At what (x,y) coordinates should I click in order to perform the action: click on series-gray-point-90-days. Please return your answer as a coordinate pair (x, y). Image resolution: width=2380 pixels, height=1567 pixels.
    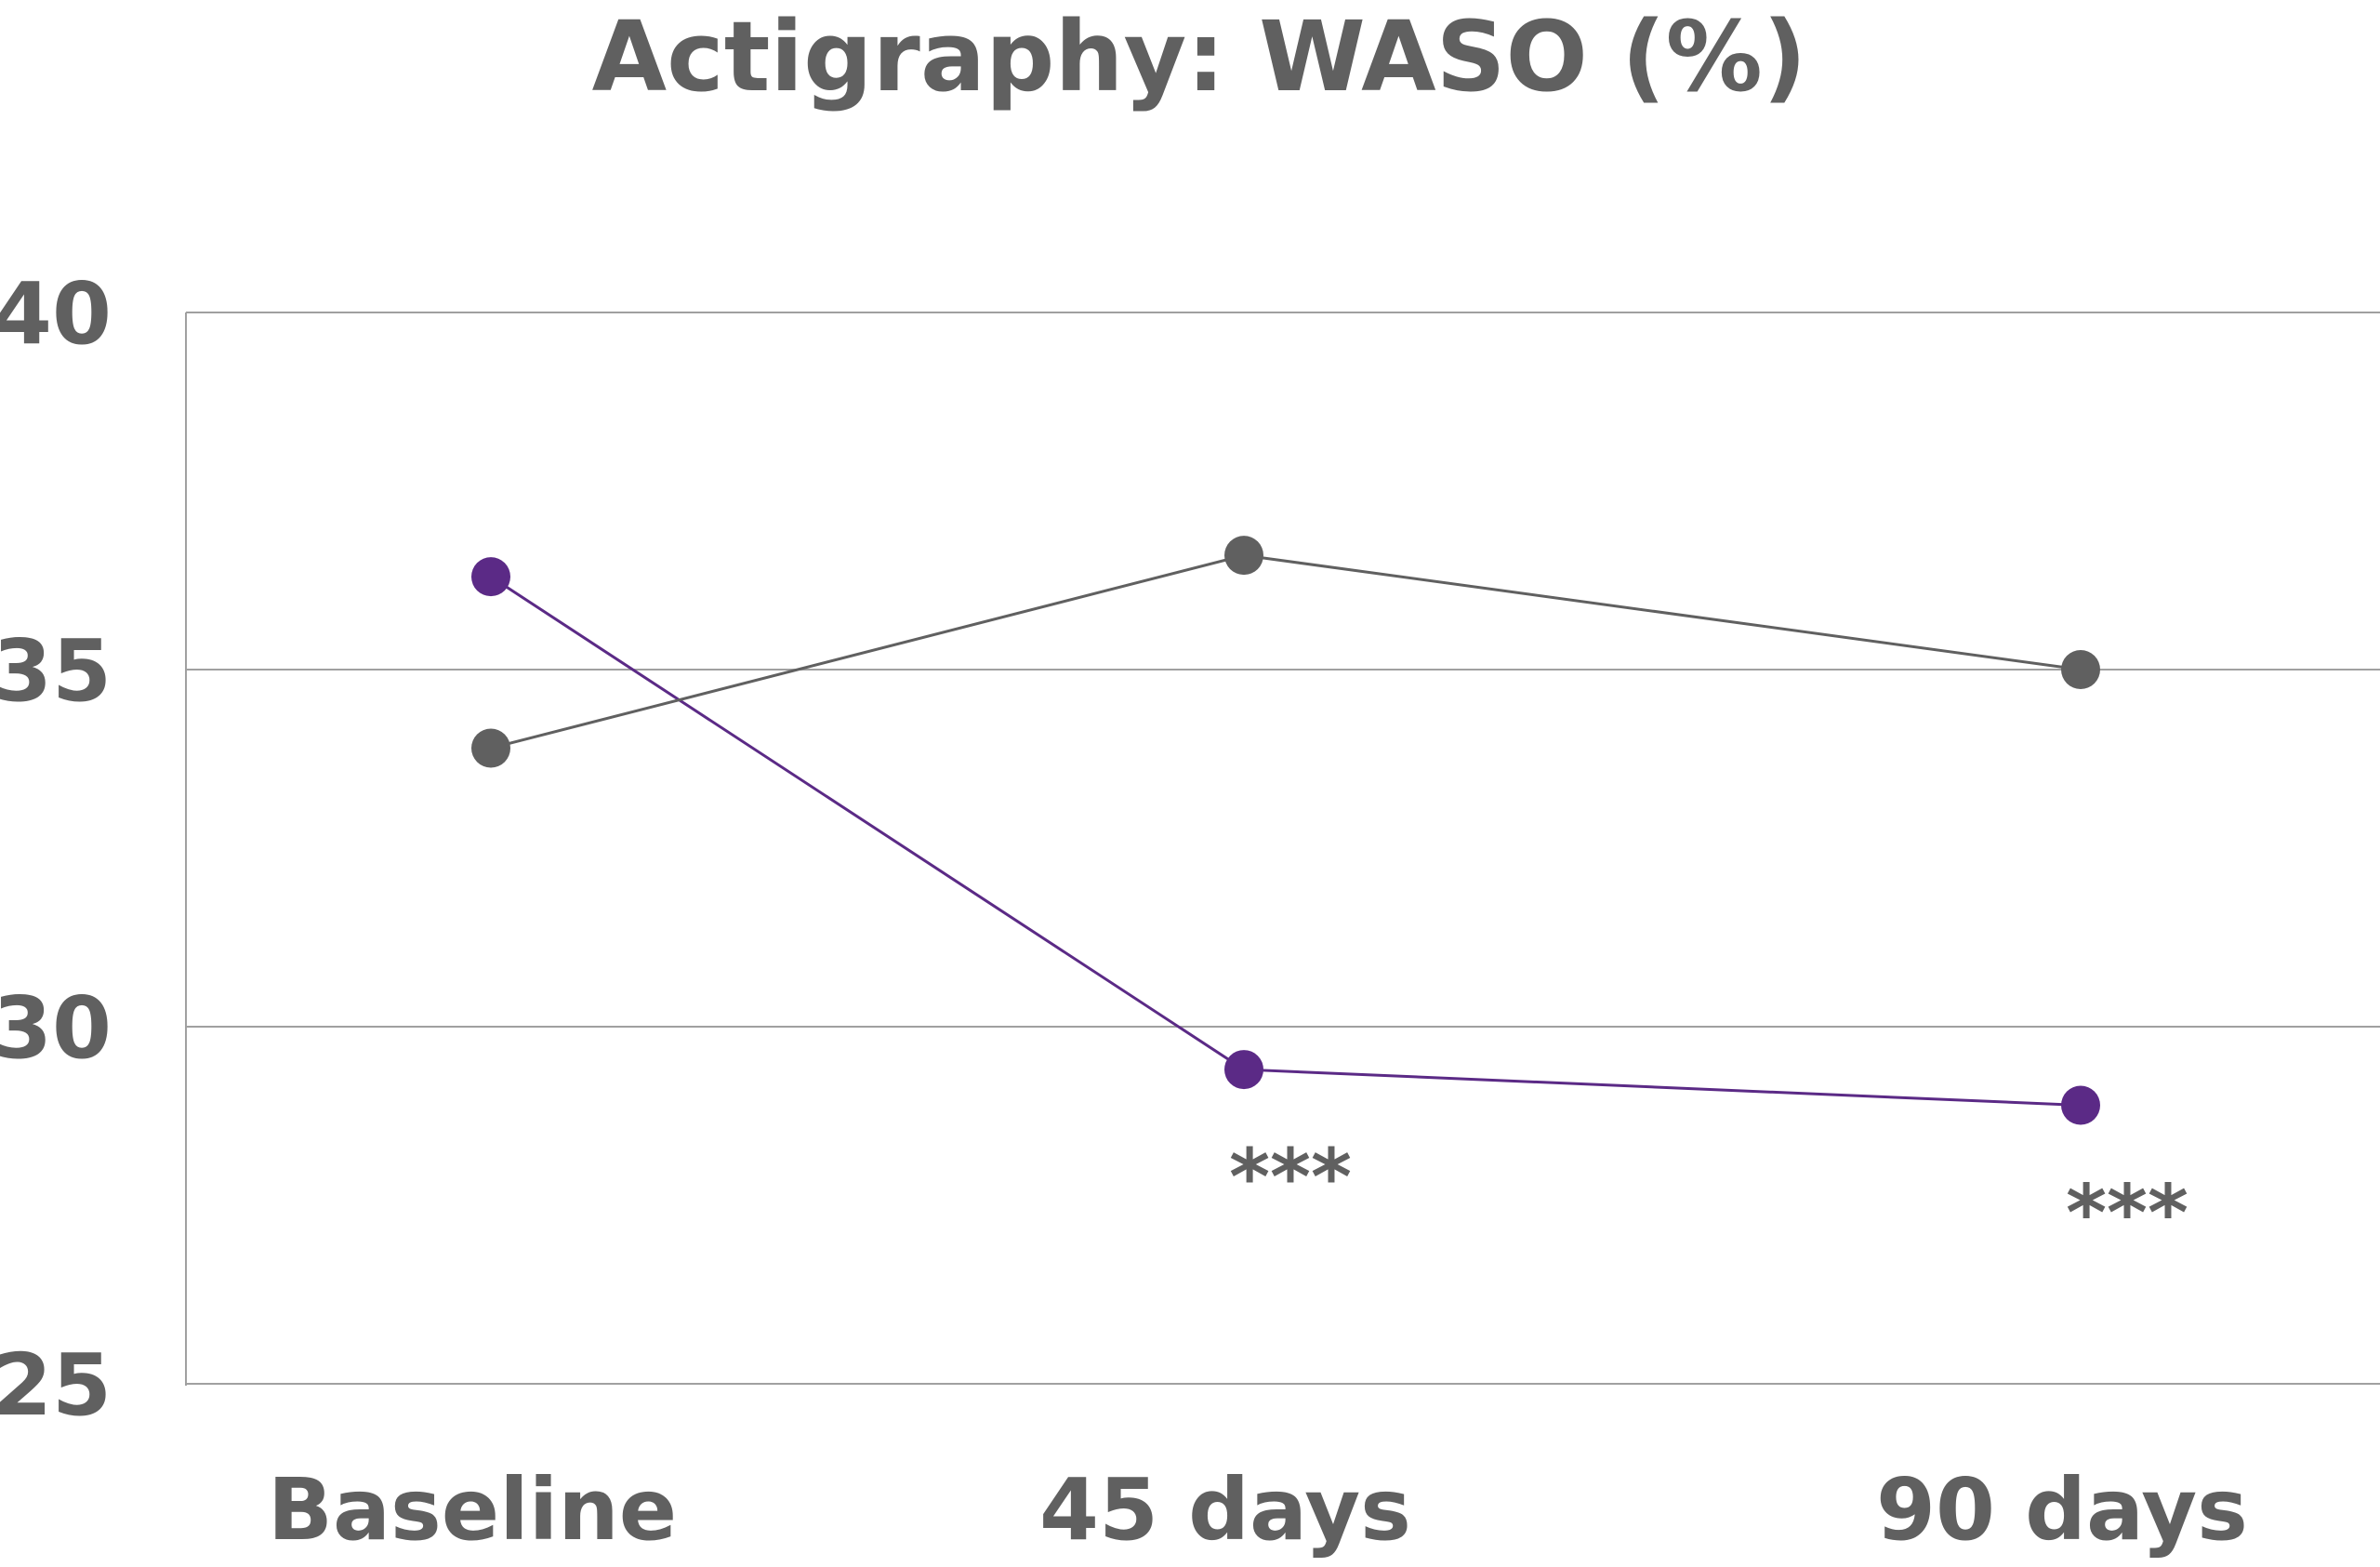
    Looking at the image, I should click on (2080, 669).